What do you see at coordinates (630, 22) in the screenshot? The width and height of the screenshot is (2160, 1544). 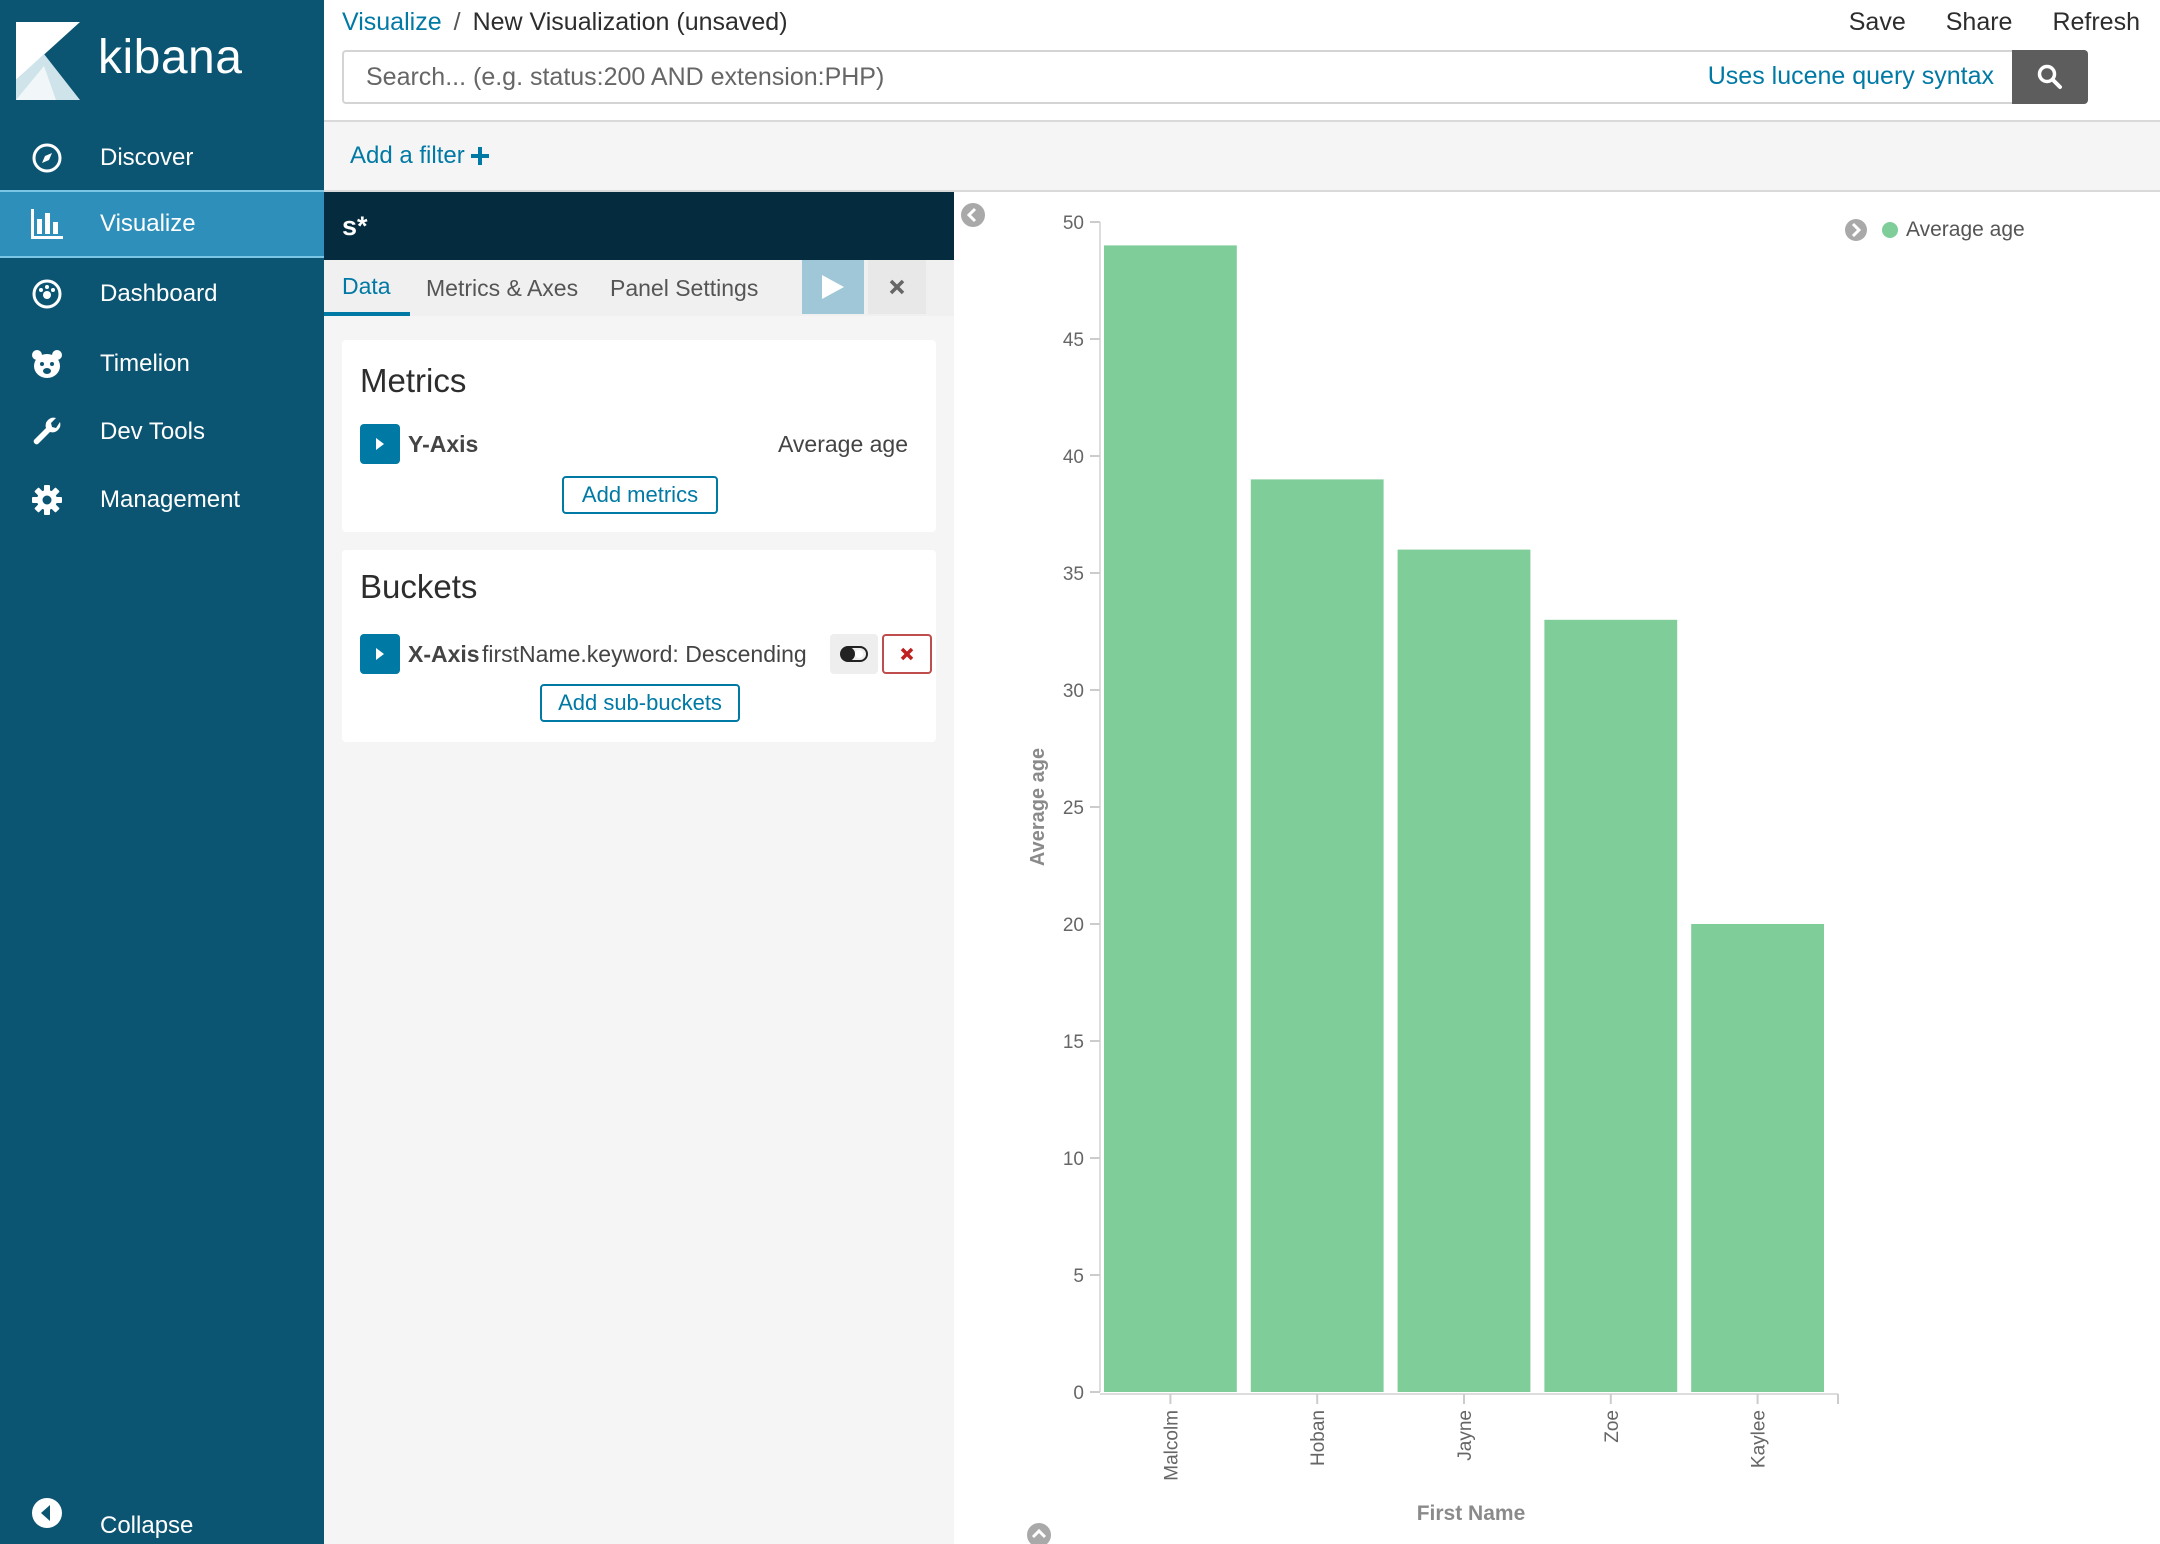 I see `page-title: New Visualization (unsaved)` at bounding box center [630, 22].